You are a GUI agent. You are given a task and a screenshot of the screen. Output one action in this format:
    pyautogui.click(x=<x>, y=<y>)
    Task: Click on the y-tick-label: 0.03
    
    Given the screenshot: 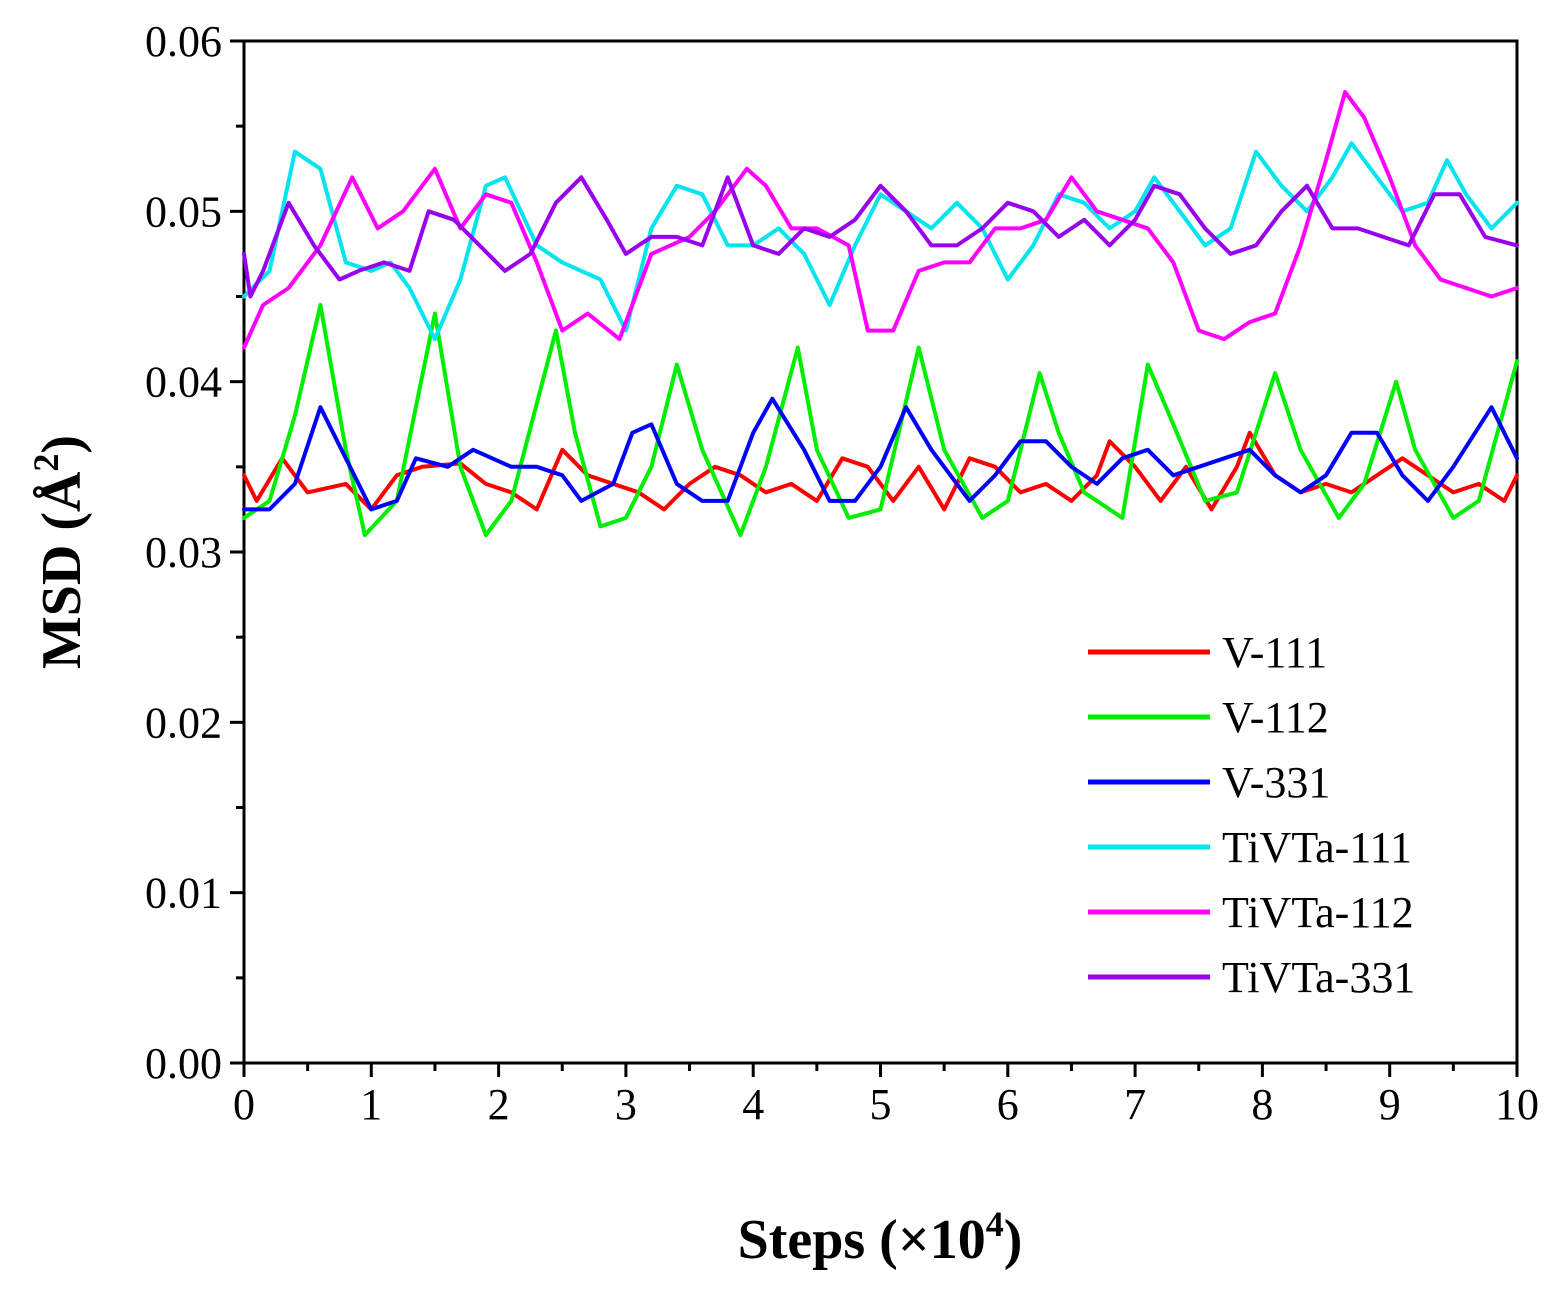 What is the action you would take?
    pyautogui.click(x=183, y=552)
    